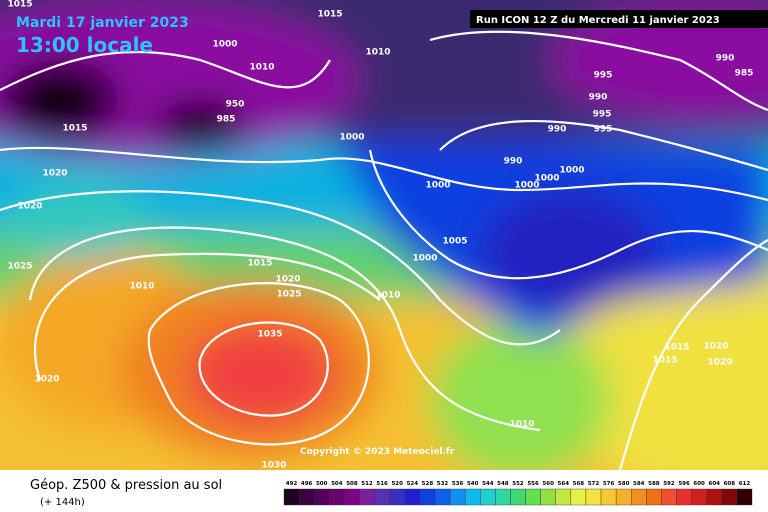 This screenshot has height=512, width=768. What do you see at coordinates (307, 484) in the screenshot?
I see `colorbar-label: 496` at bounding box center [307, 484].